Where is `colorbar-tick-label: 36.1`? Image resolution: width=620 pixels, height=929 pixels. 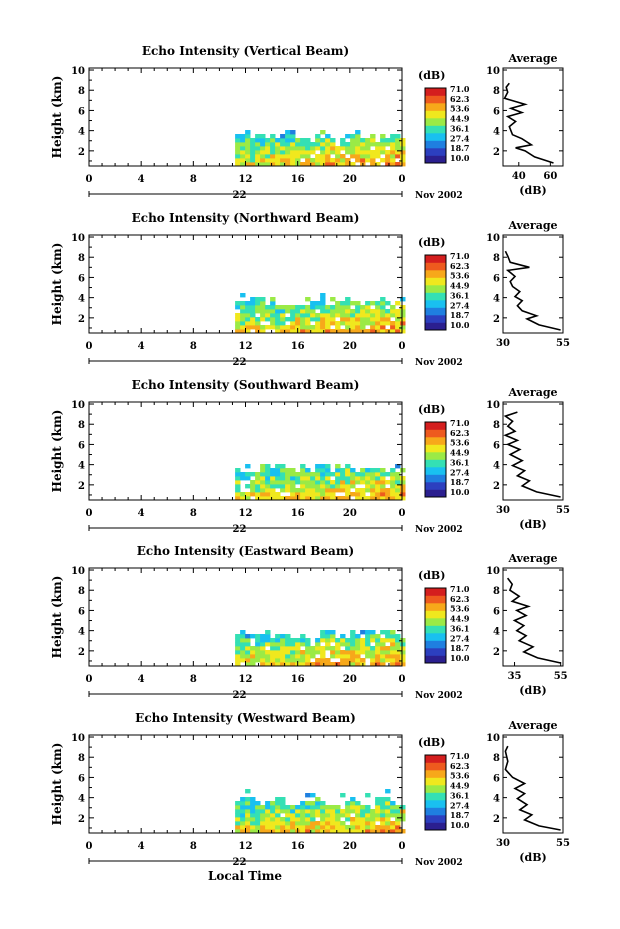
colorbar-tick-label: 36.1 is located at coordinates (459, 128).